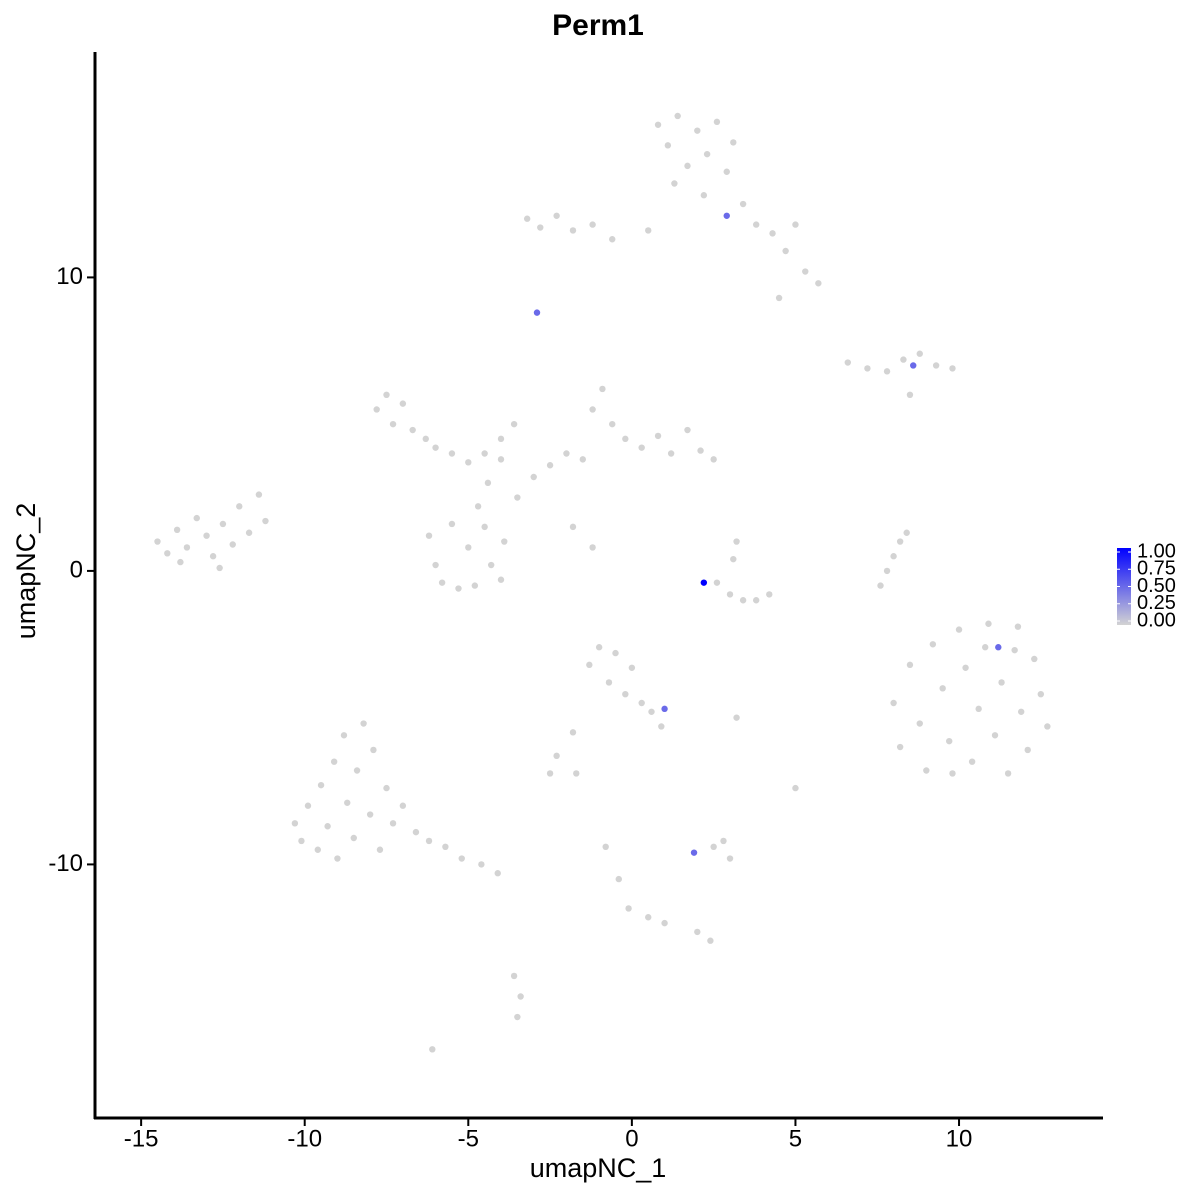 The width and height of the screenshot is (1200, 1200). I want to click on x-tick-label: -10, so click(304, 1138).